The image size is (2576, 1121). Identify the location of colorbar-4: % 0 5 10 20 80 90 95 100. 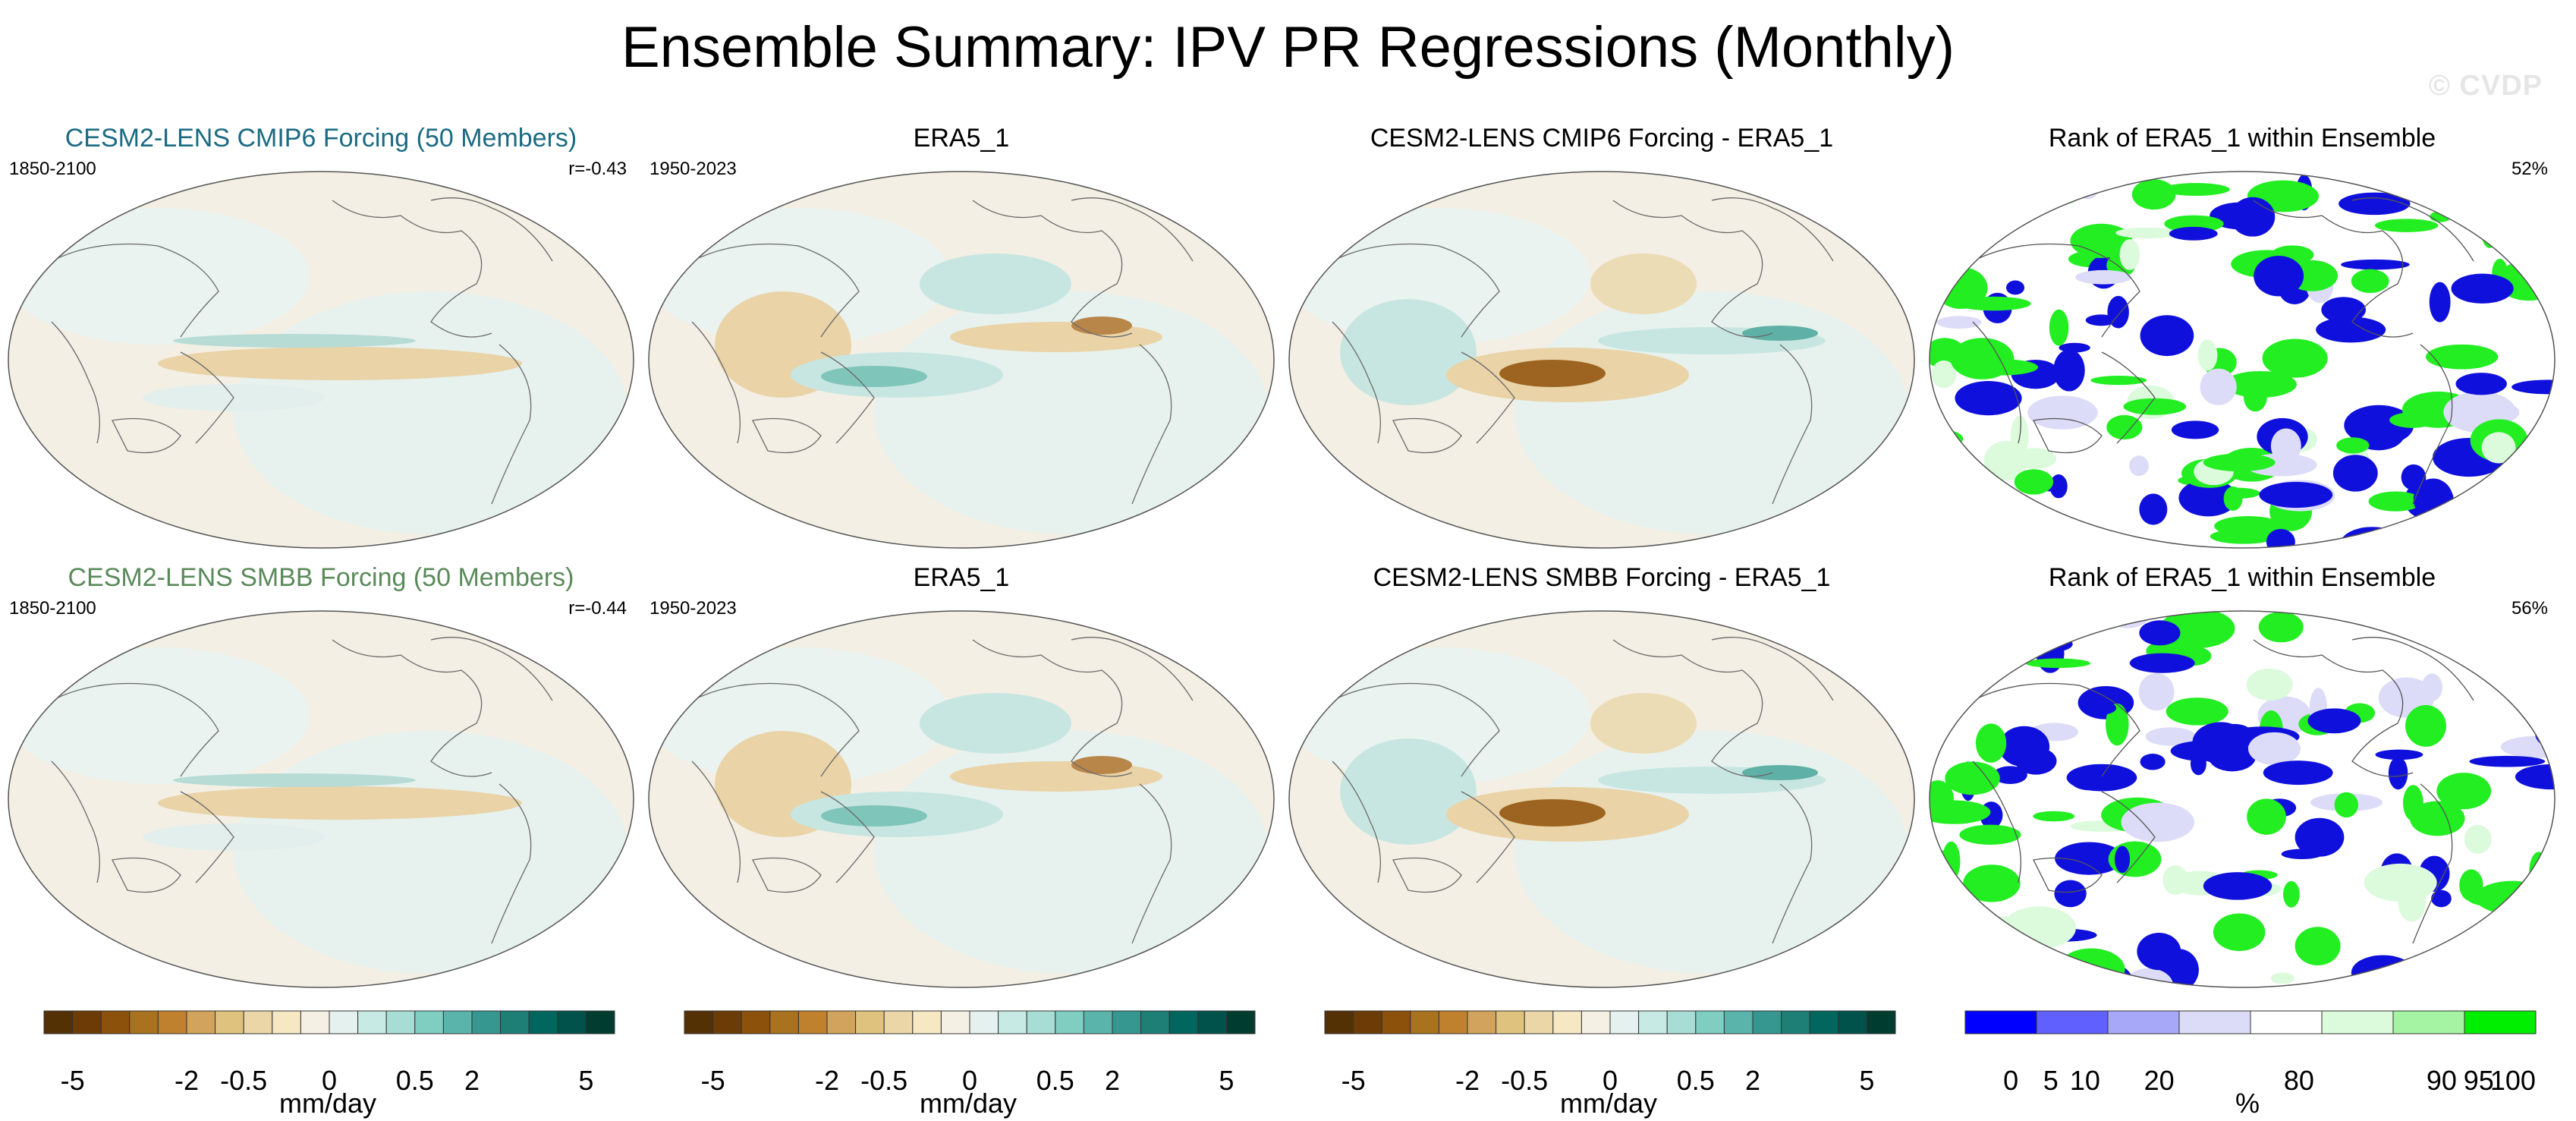
(2252, 1064).